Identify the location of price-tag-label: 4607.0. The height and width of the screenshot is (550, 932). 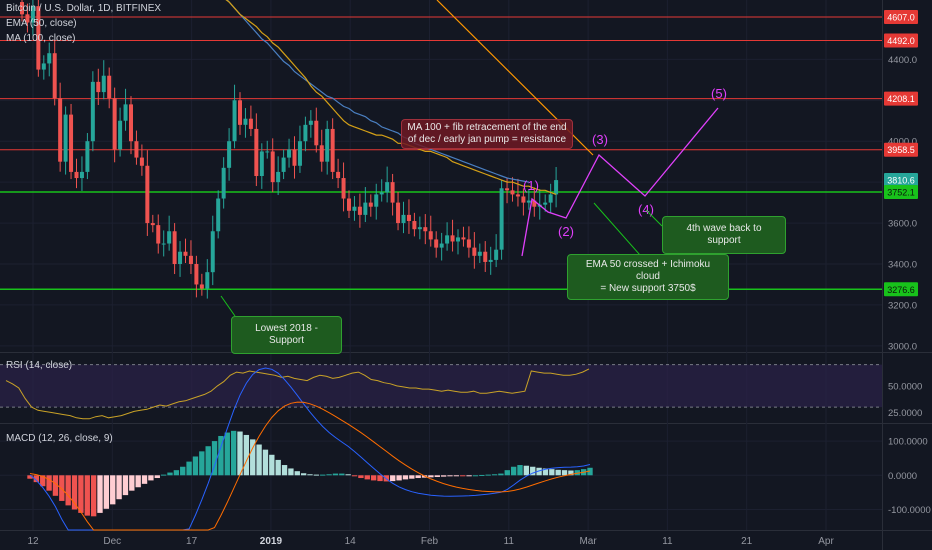
(901, 17).